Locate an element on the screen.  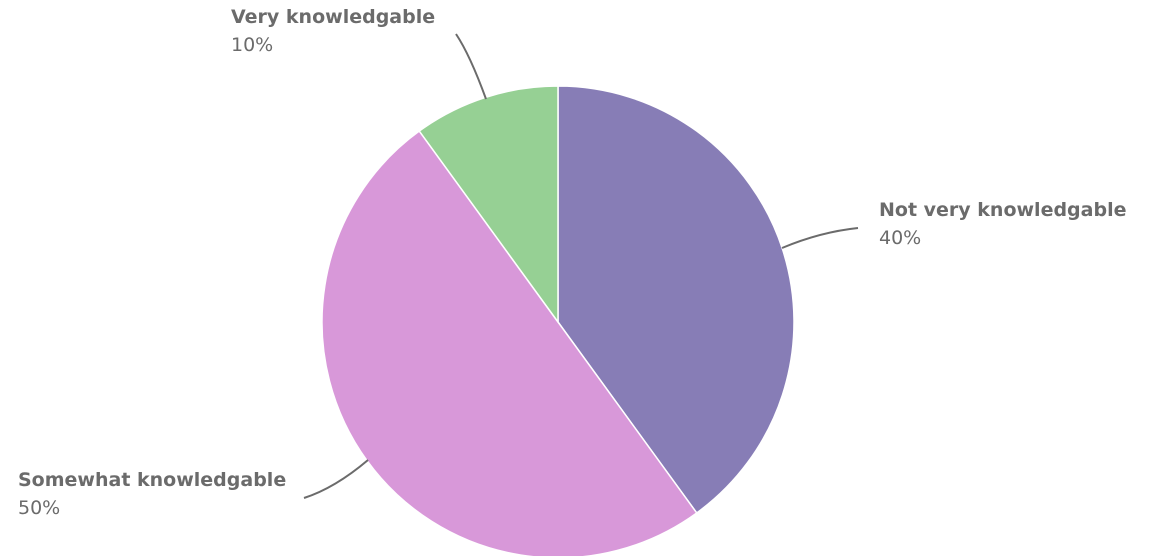
slice-value-somewhat-knowledgable: 50% is located at coordinates (39, 508).